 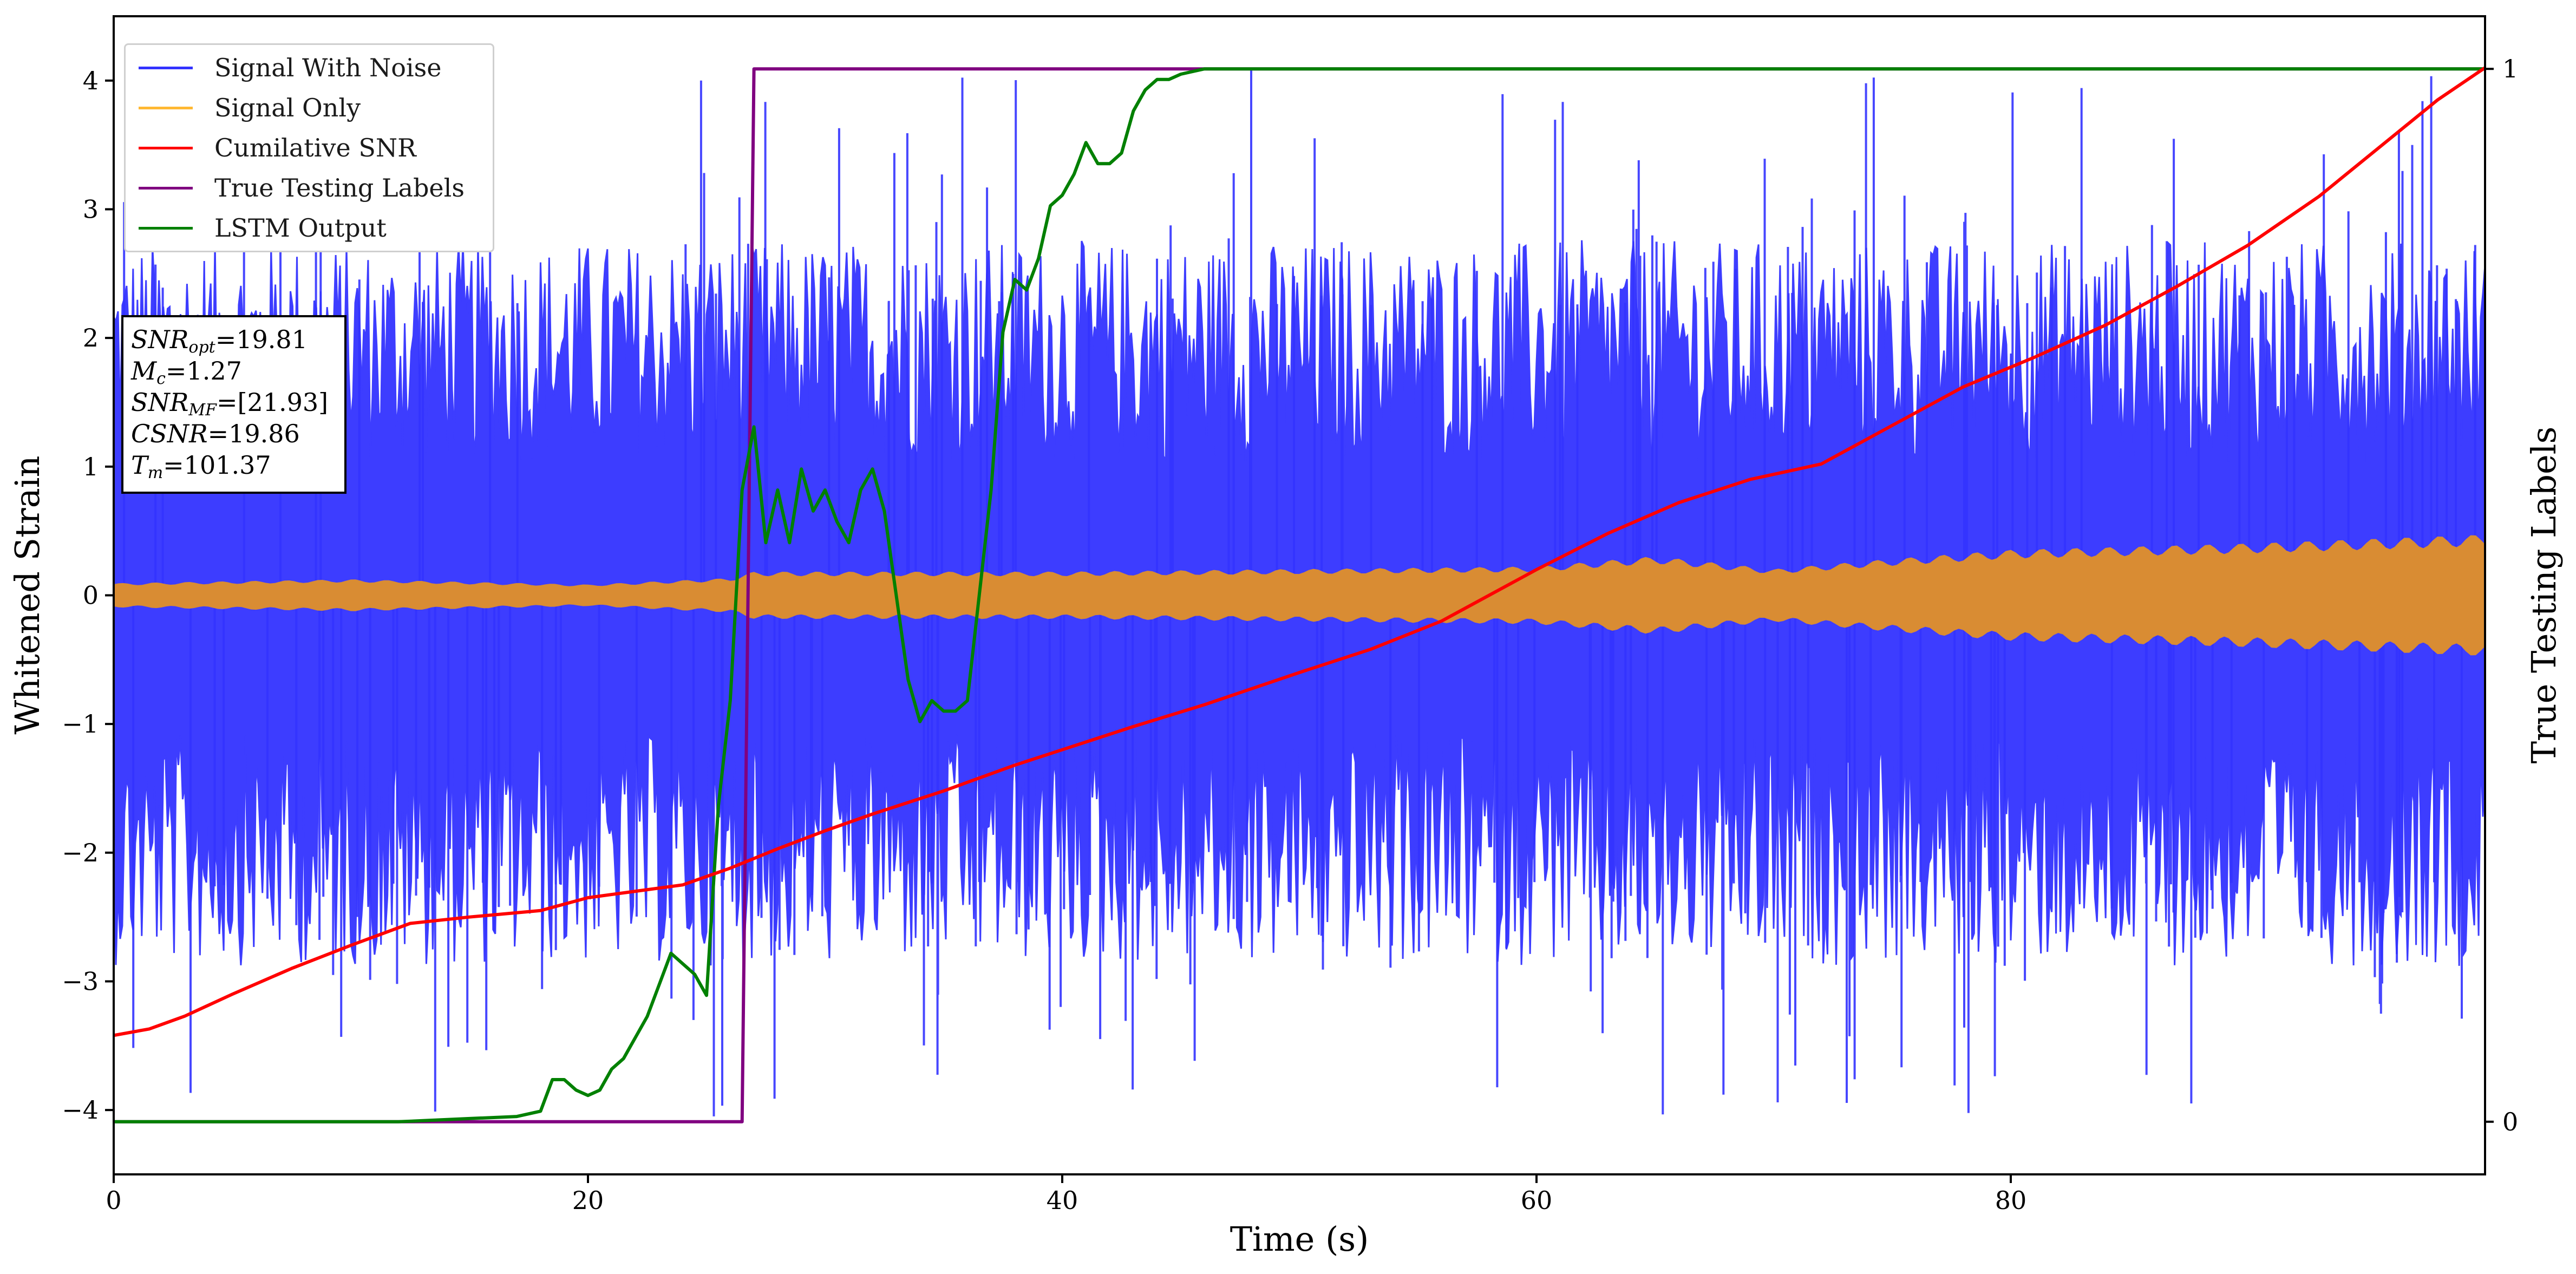 What do you see at coordinates (28, 595) in the screenshot?
I see `y-axis-label: Whitened Strain` at bounding box center [28, 595].